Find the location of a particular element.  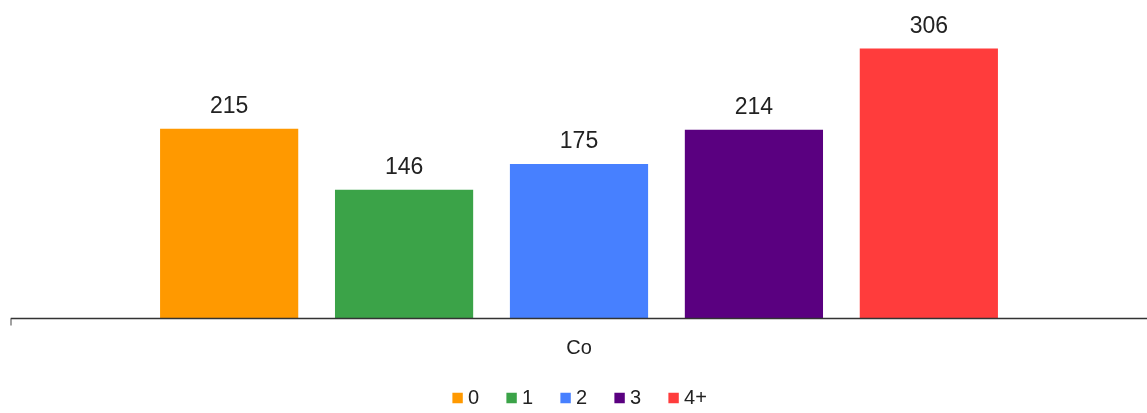

legend-label: 3 is located at coordinates (636, 397).